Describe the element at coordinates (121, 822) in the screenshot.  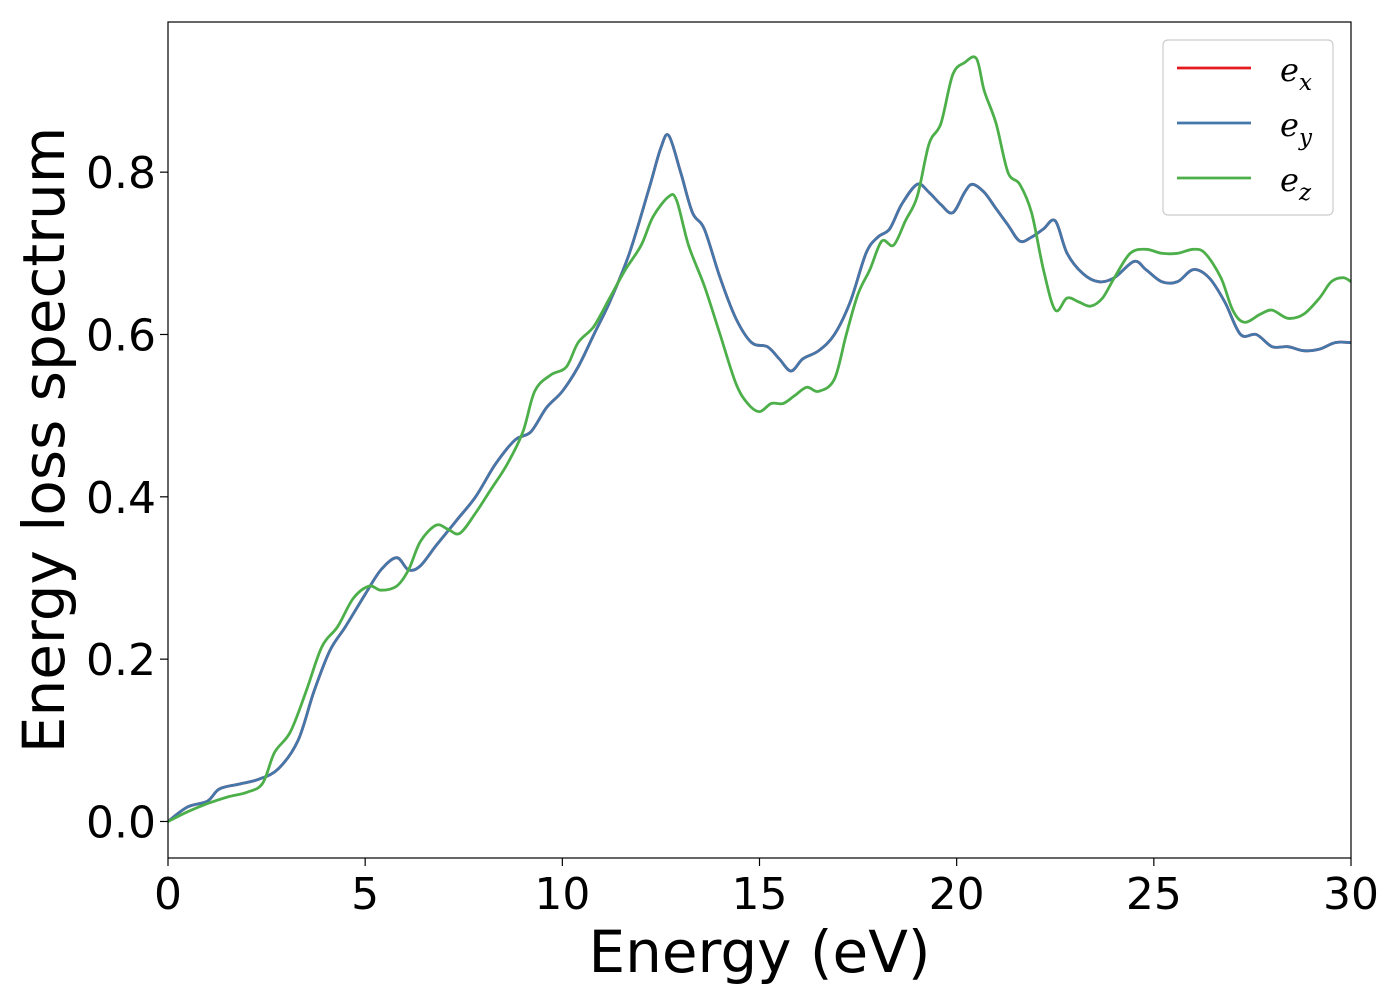
I see `y-tick-label: 0.0` at that location.